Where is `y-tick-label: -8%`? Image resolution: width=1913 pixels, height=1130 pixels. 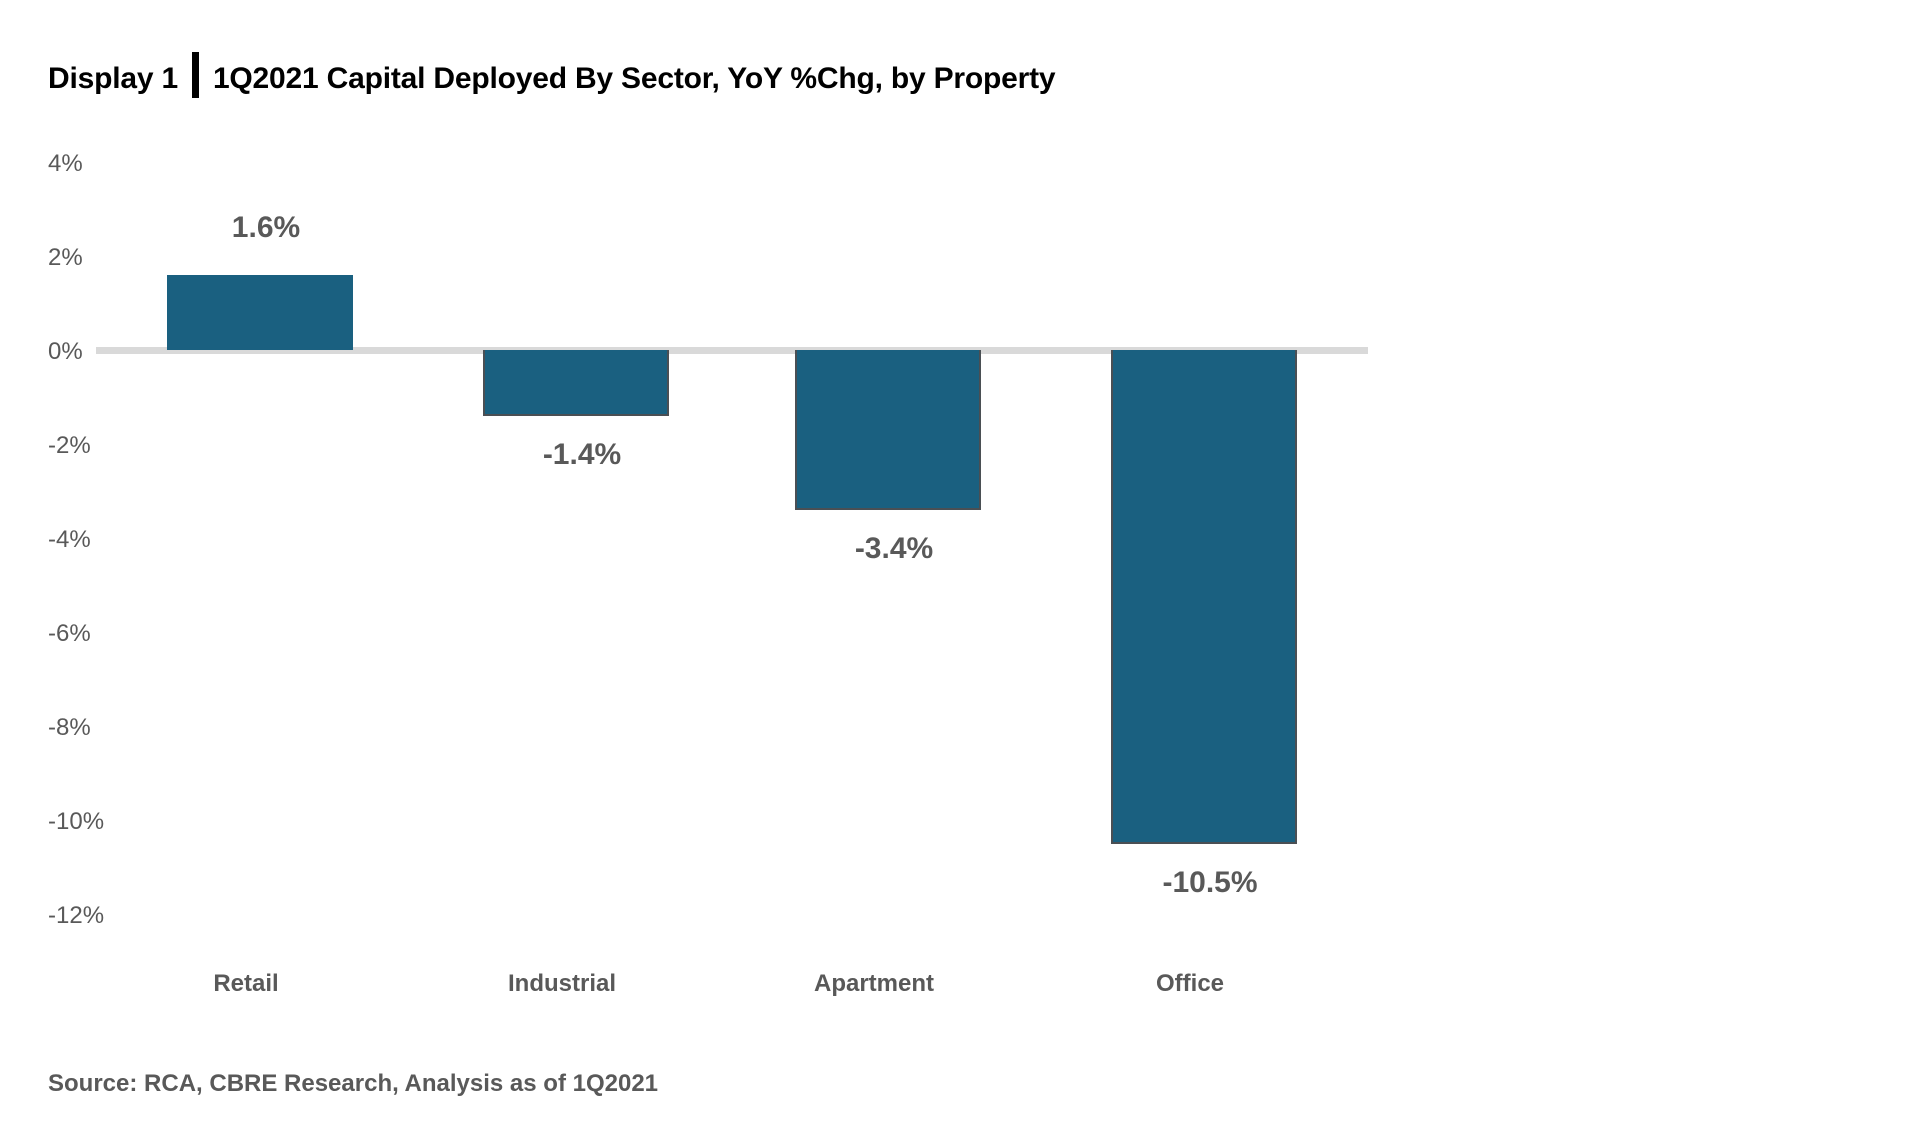
y-tick-label: -8% is located at coordinates (69, 727).